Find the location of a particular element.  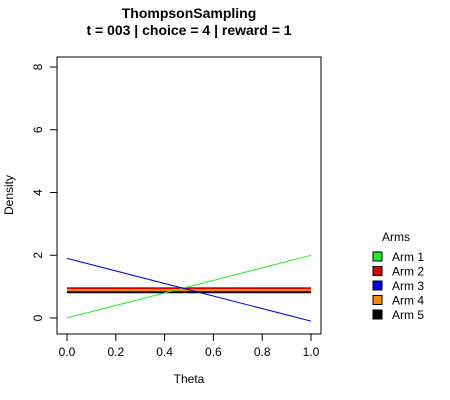

chart-subtitle: t = 003 | choice = 4 | reward = 1 is located at coordinates (188, 30).